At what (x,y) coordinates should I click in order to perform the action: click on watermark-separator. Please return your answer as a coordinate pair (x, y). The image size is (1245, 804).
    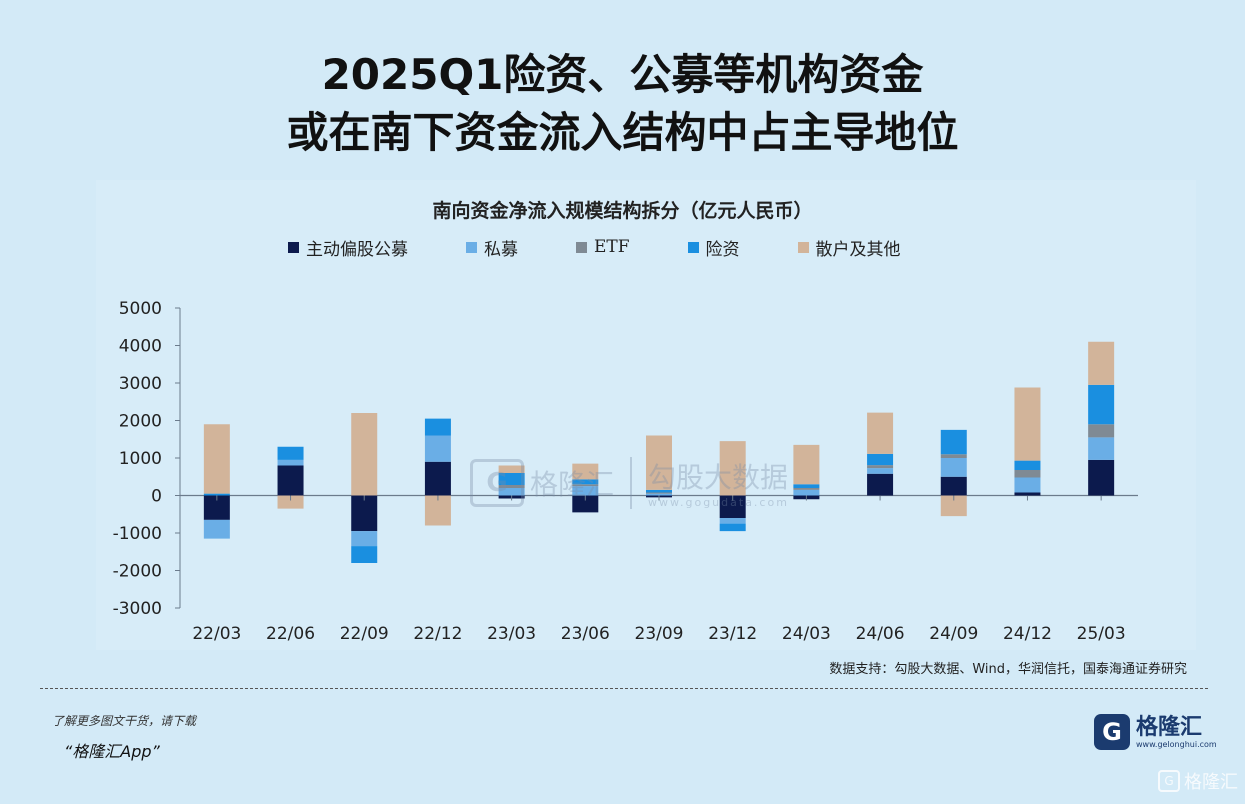
    Looking at the image, I should click on (631, 482).